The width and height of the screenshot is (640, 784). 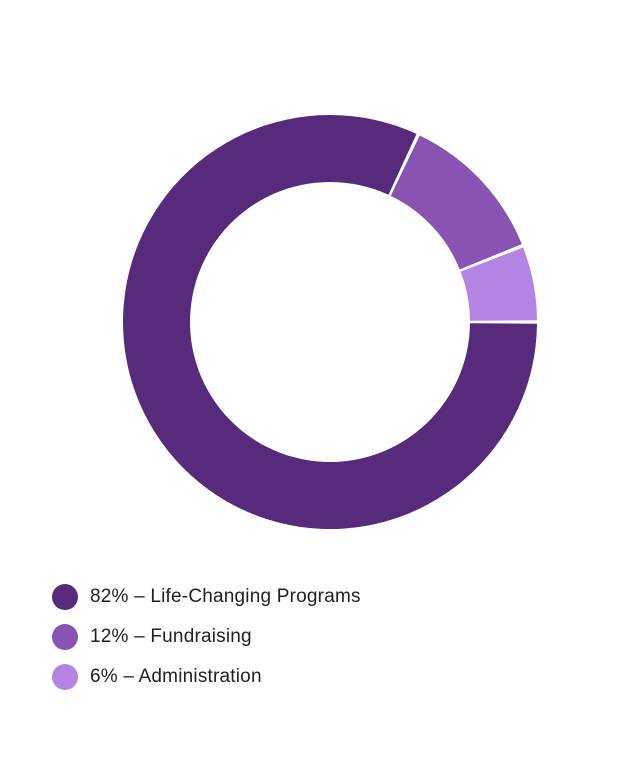 What do you see at coordinates (225, 596) in the screenshot?
I see `legend-label-programs: 82% – Life-Changing Programs` at bounding box center [225, 596].